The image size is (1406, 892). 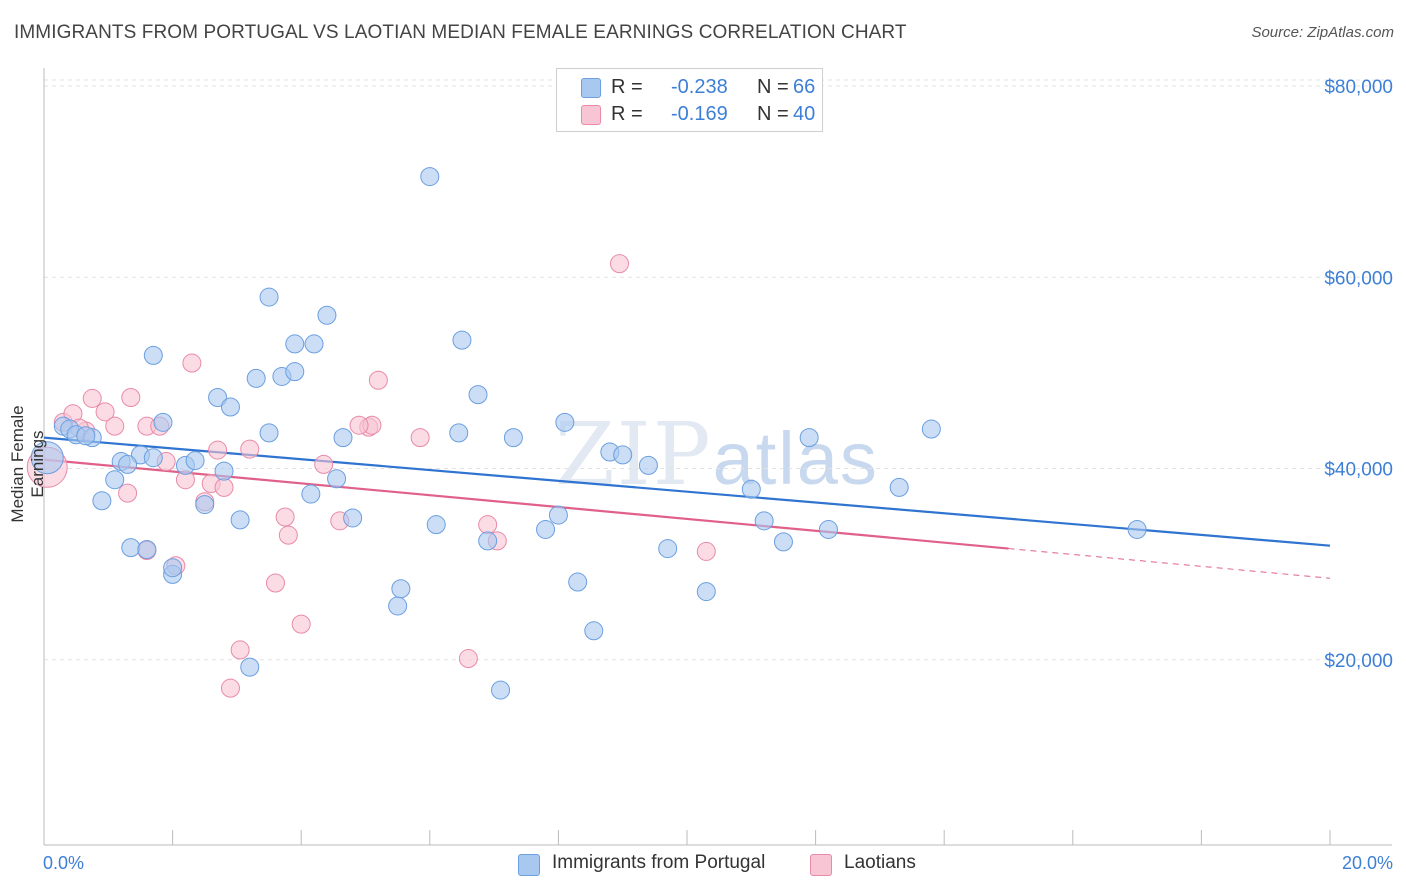 What do you see at coordinates (634, 455) in the screenshot?
I see `watermark-zip: ZIP` at bounding box center [634, 455].